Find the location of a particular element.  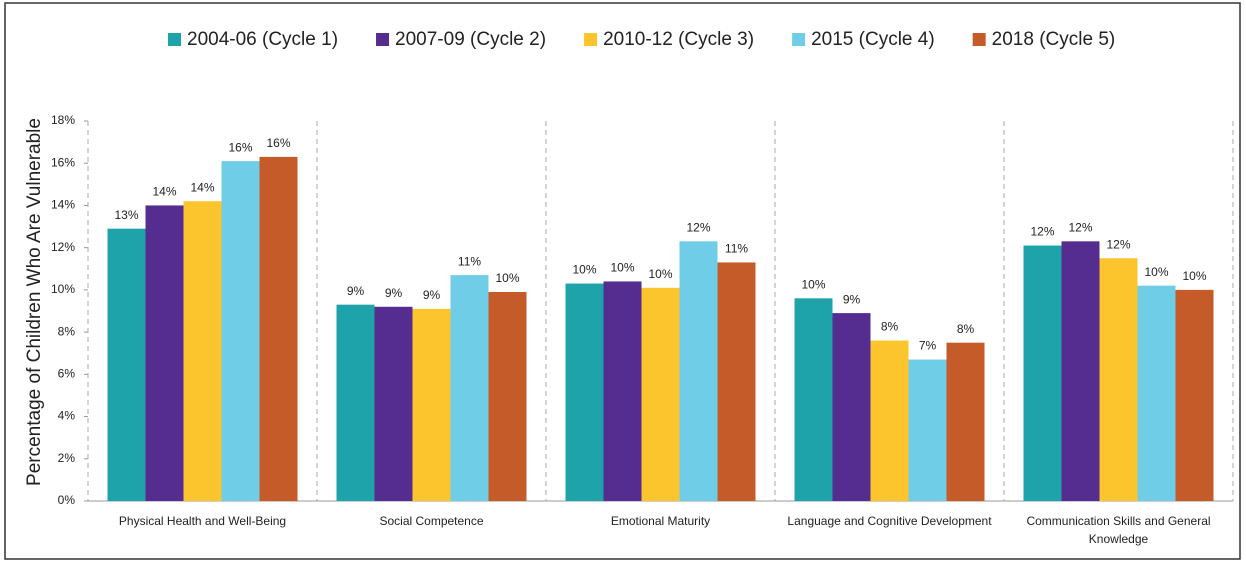

y-tick-label: 18% is located at coordinates (63, 120).